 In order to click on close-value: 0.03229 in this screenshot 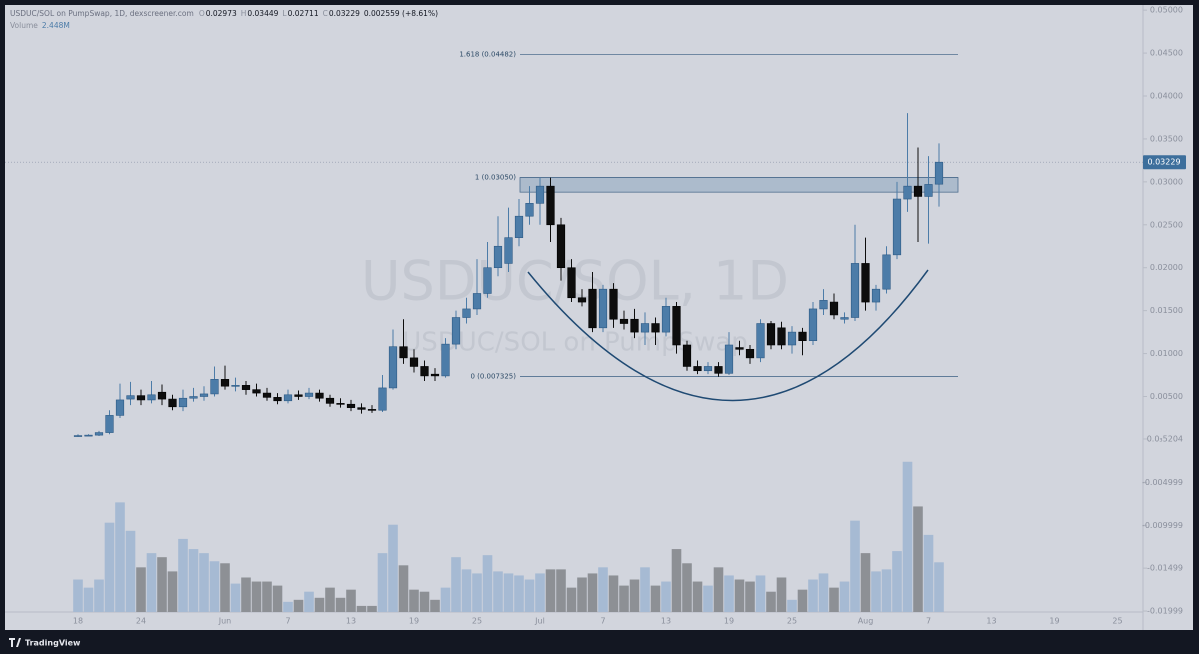, I will do `click(344, 13)`.